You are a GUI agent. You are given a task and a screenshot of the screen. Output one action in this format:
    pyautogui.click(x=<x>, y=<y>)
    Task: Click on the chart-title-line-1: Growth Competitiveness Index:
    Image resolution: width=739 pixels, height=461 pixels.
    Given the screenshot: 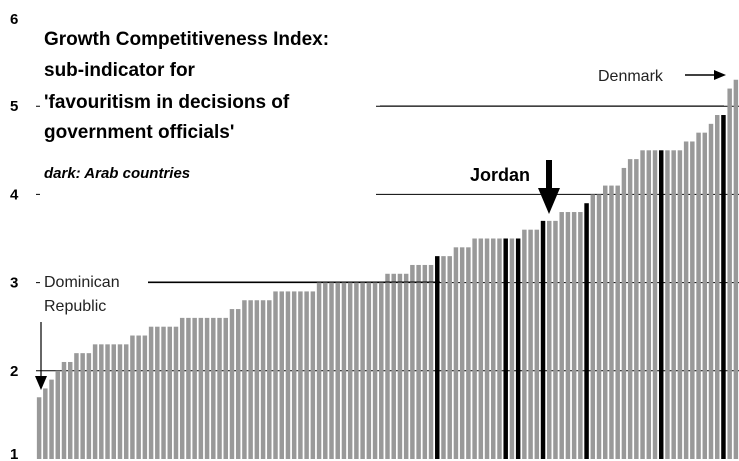 What is the action you would take?
    pyautogui.click(x=186, y=39)
    